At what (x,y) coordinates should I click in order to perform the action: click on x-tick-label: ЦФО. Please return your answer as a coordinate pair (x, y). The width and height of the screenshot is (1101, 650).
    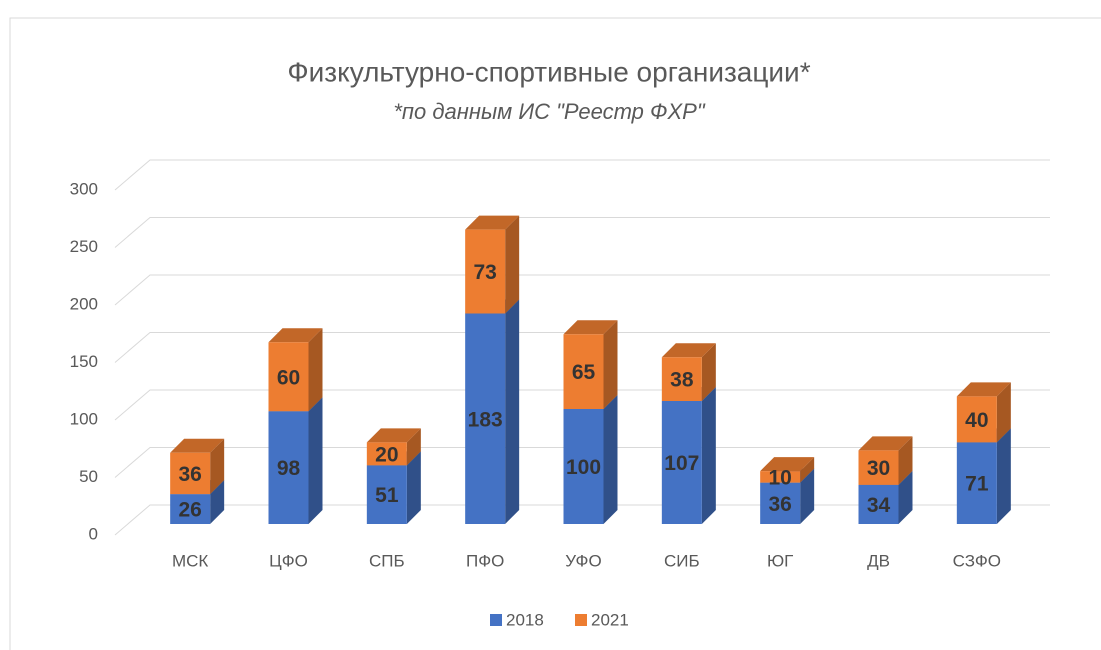
    Looking at the image, I should click on (288, 560).